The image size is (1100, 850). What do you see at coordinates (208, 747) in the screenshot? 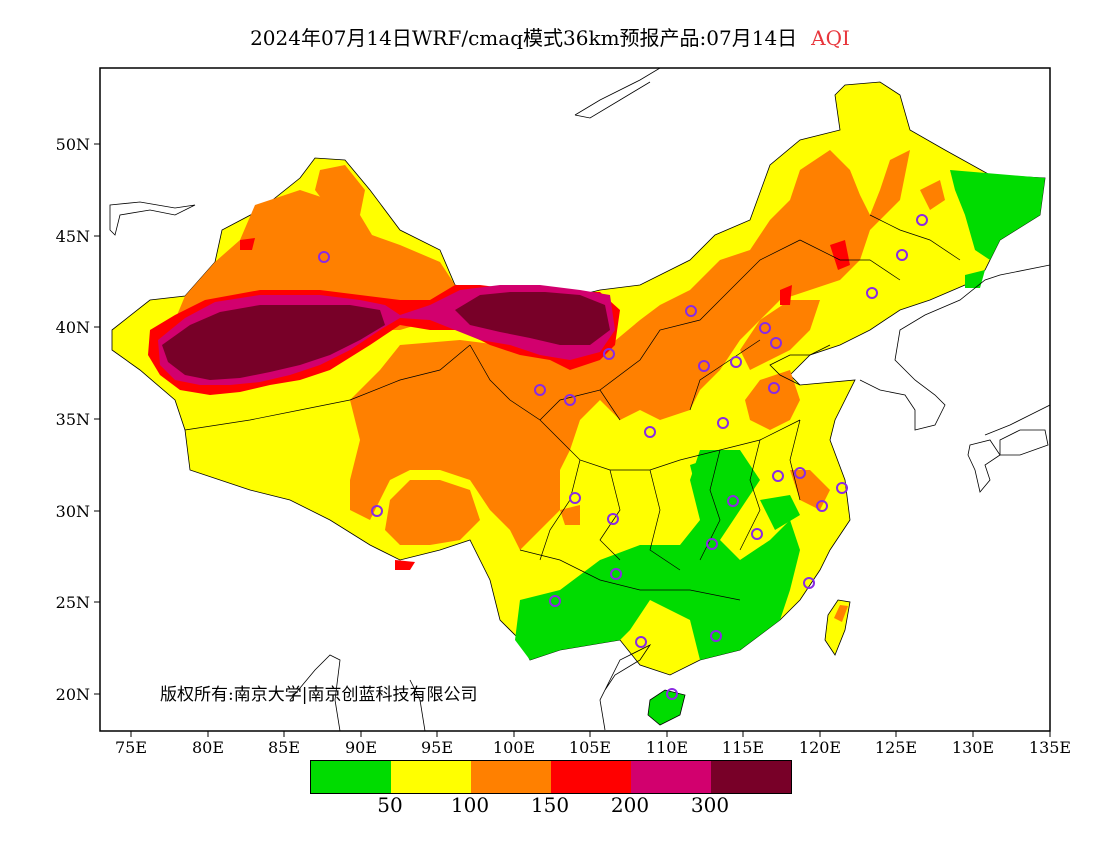
I see `x-tick-label: 80E` at bounding box center [208, 747].